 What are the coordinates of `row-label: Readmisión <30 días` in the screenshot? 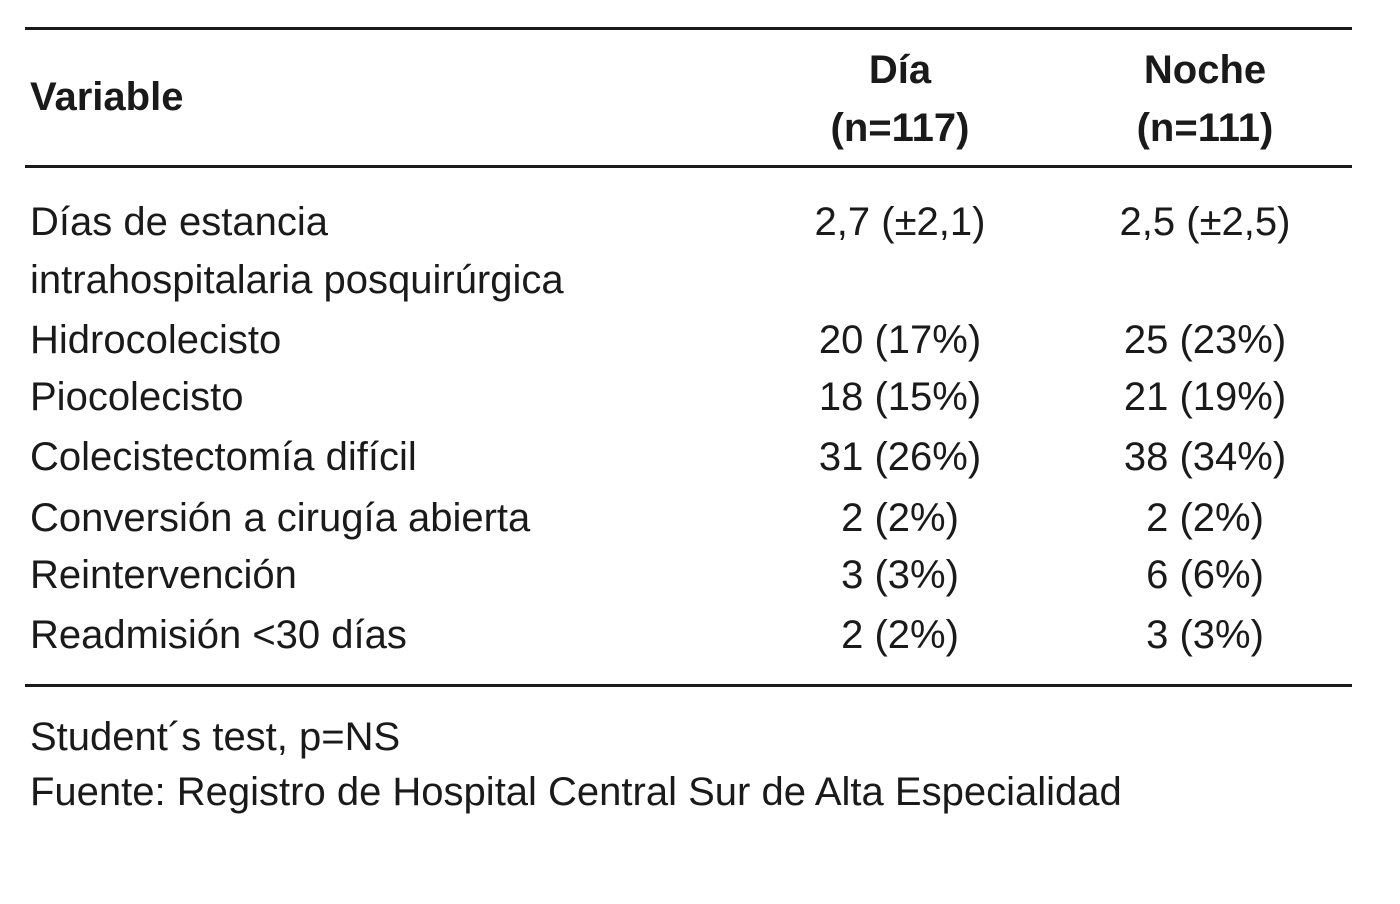 It's located at (218, 635).